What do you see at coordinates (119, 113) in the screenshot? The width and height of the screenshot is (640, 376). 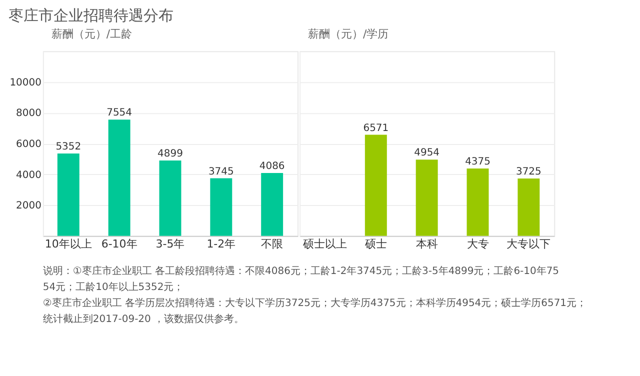 I see `data-label: 7554` at bounding box center [119, 113].